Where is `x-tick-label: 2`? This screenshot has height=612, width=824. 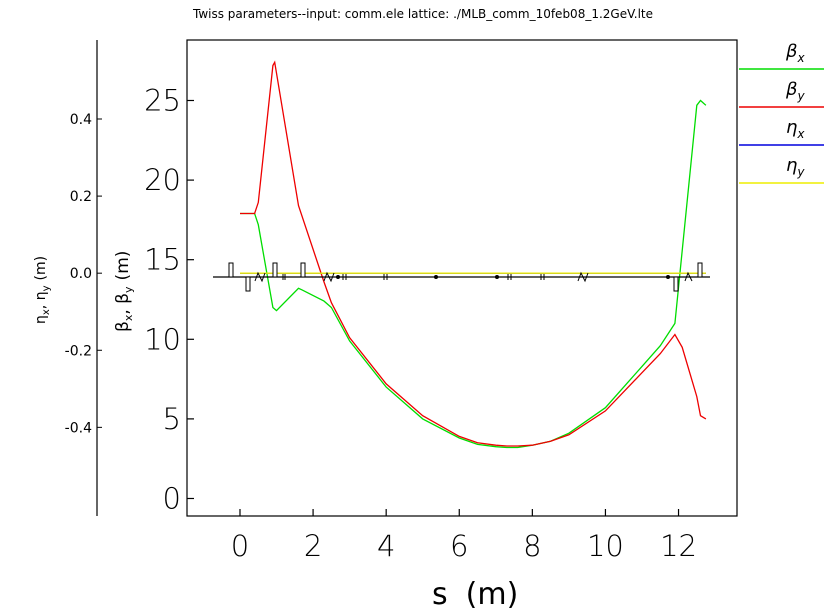
x-tick-label: 2 is located at coordinates (313, 546).